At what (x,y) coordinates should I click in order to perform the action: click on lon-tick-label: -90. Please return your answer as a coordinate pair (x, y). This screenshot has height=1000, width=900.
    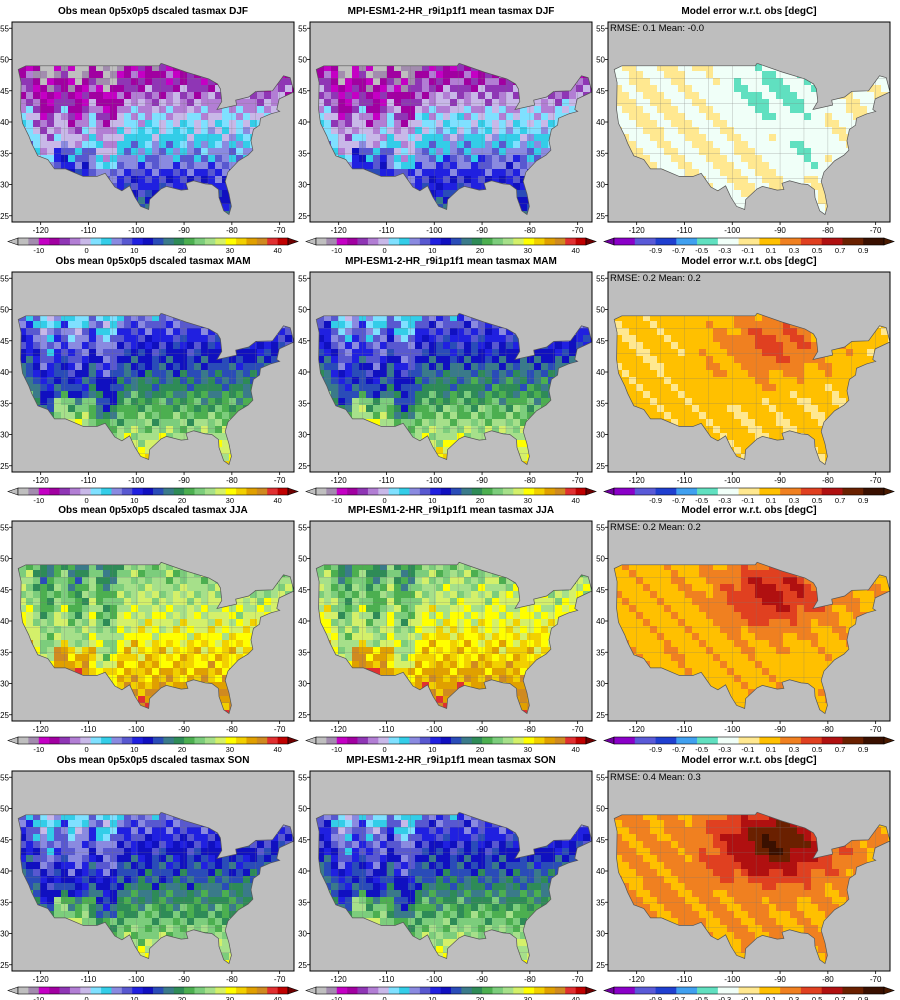
    Looking at the image, I should click on (184, 729).